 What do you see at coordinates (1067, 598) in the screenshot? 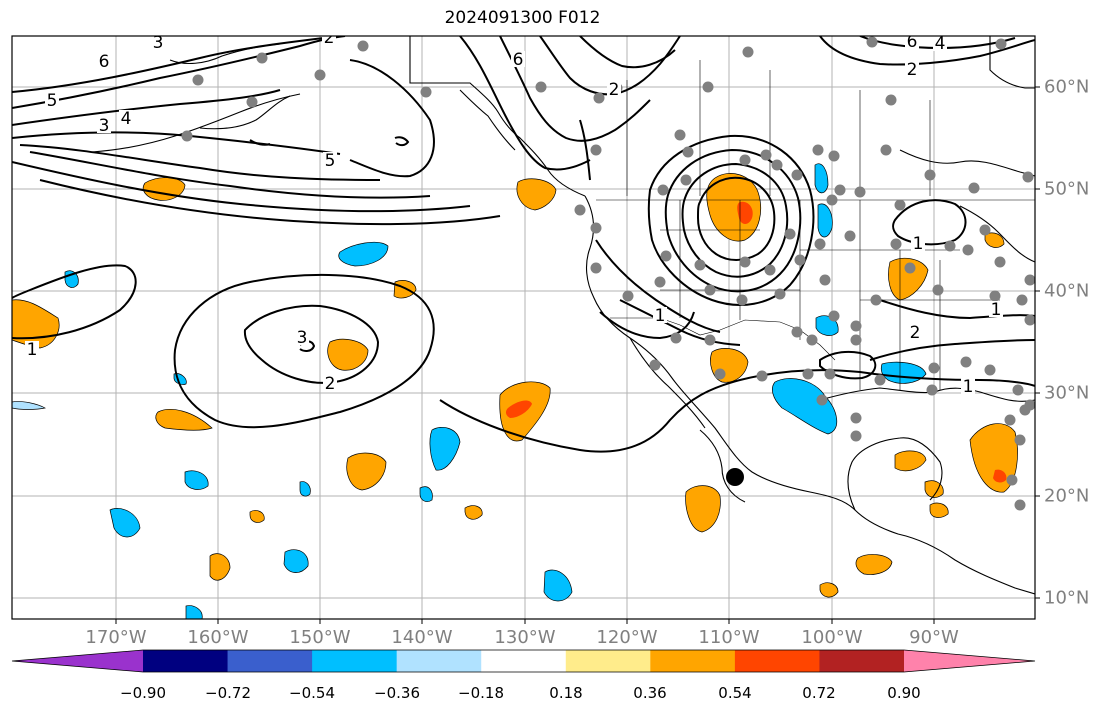
I see `lat-label-10n: 10°N` at bounding box center [1067, 598].